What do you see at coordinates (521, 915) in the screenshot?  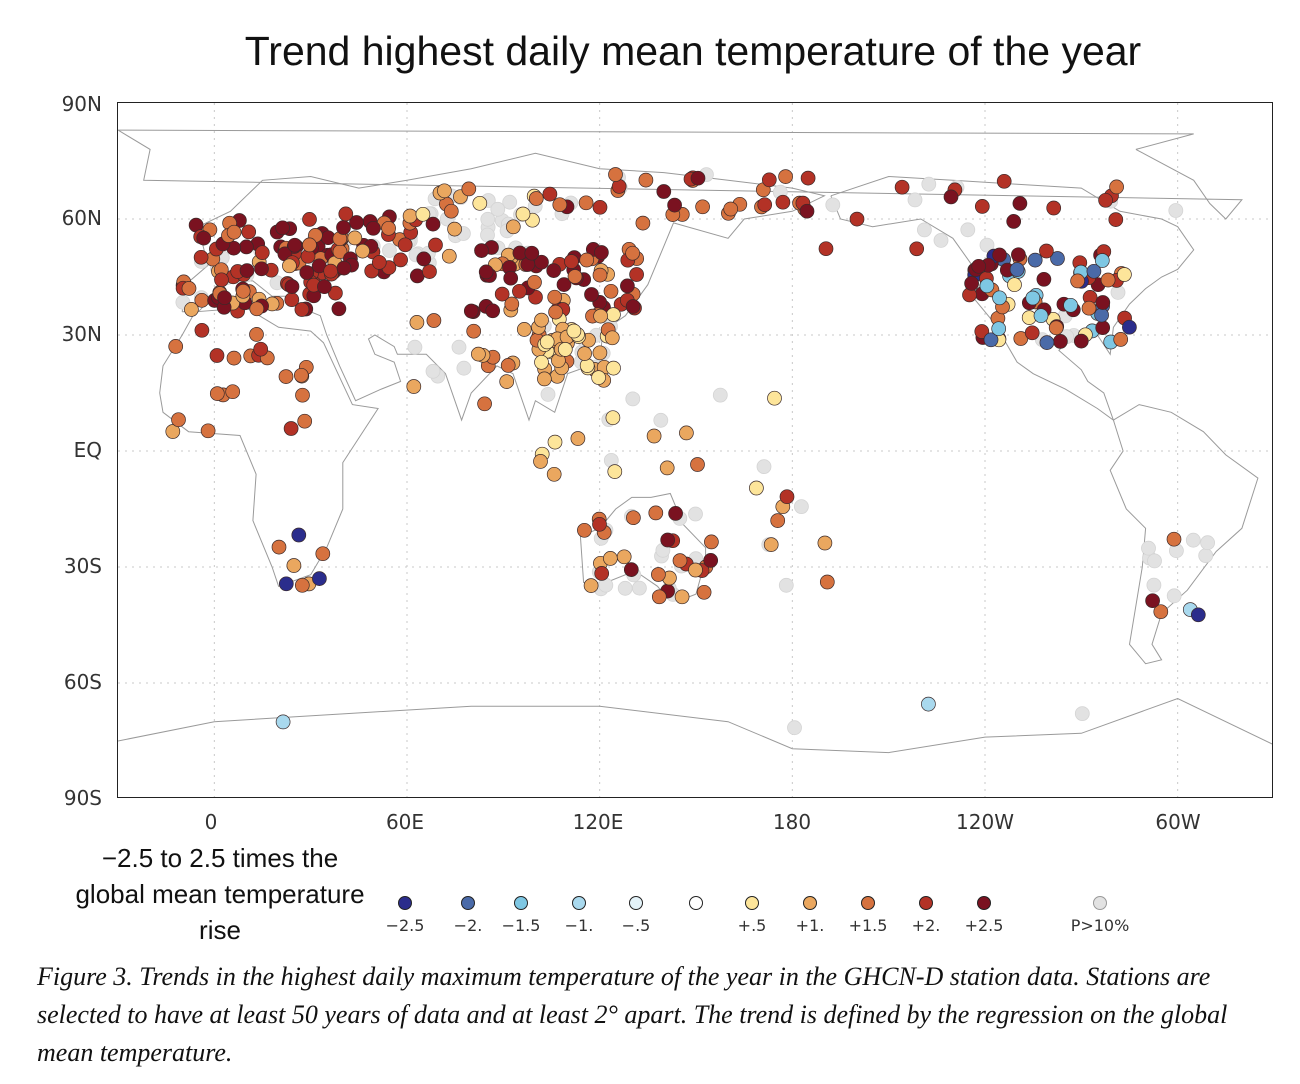 I see `legend-item: −1.5` at bounding box center [521, 915].